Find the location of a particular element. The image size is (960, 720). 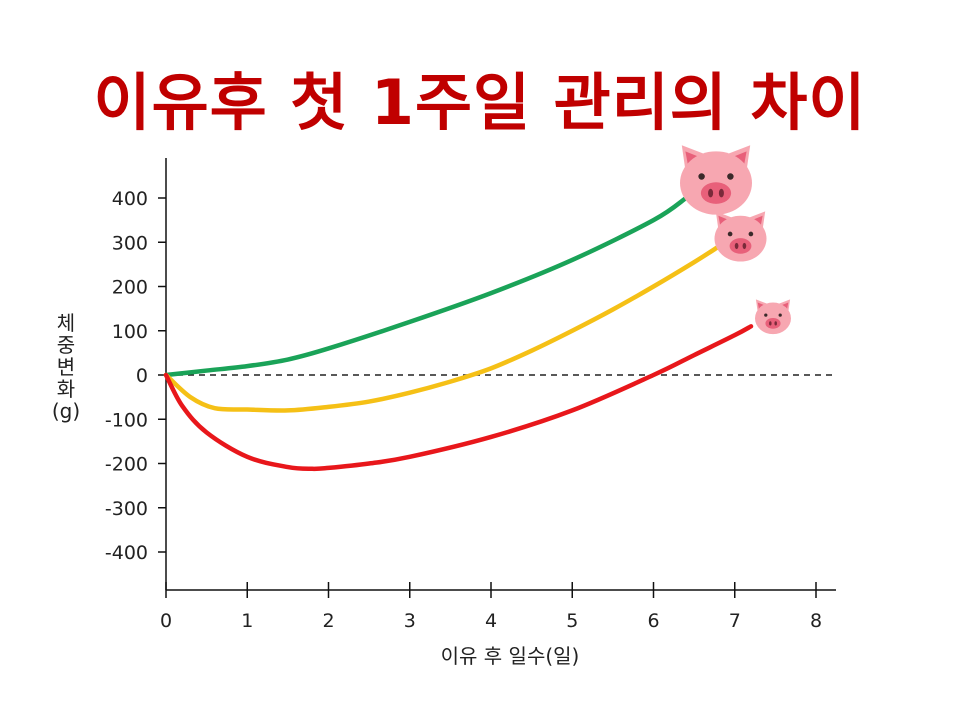

series-line-red is located at coordinates (458, 398).